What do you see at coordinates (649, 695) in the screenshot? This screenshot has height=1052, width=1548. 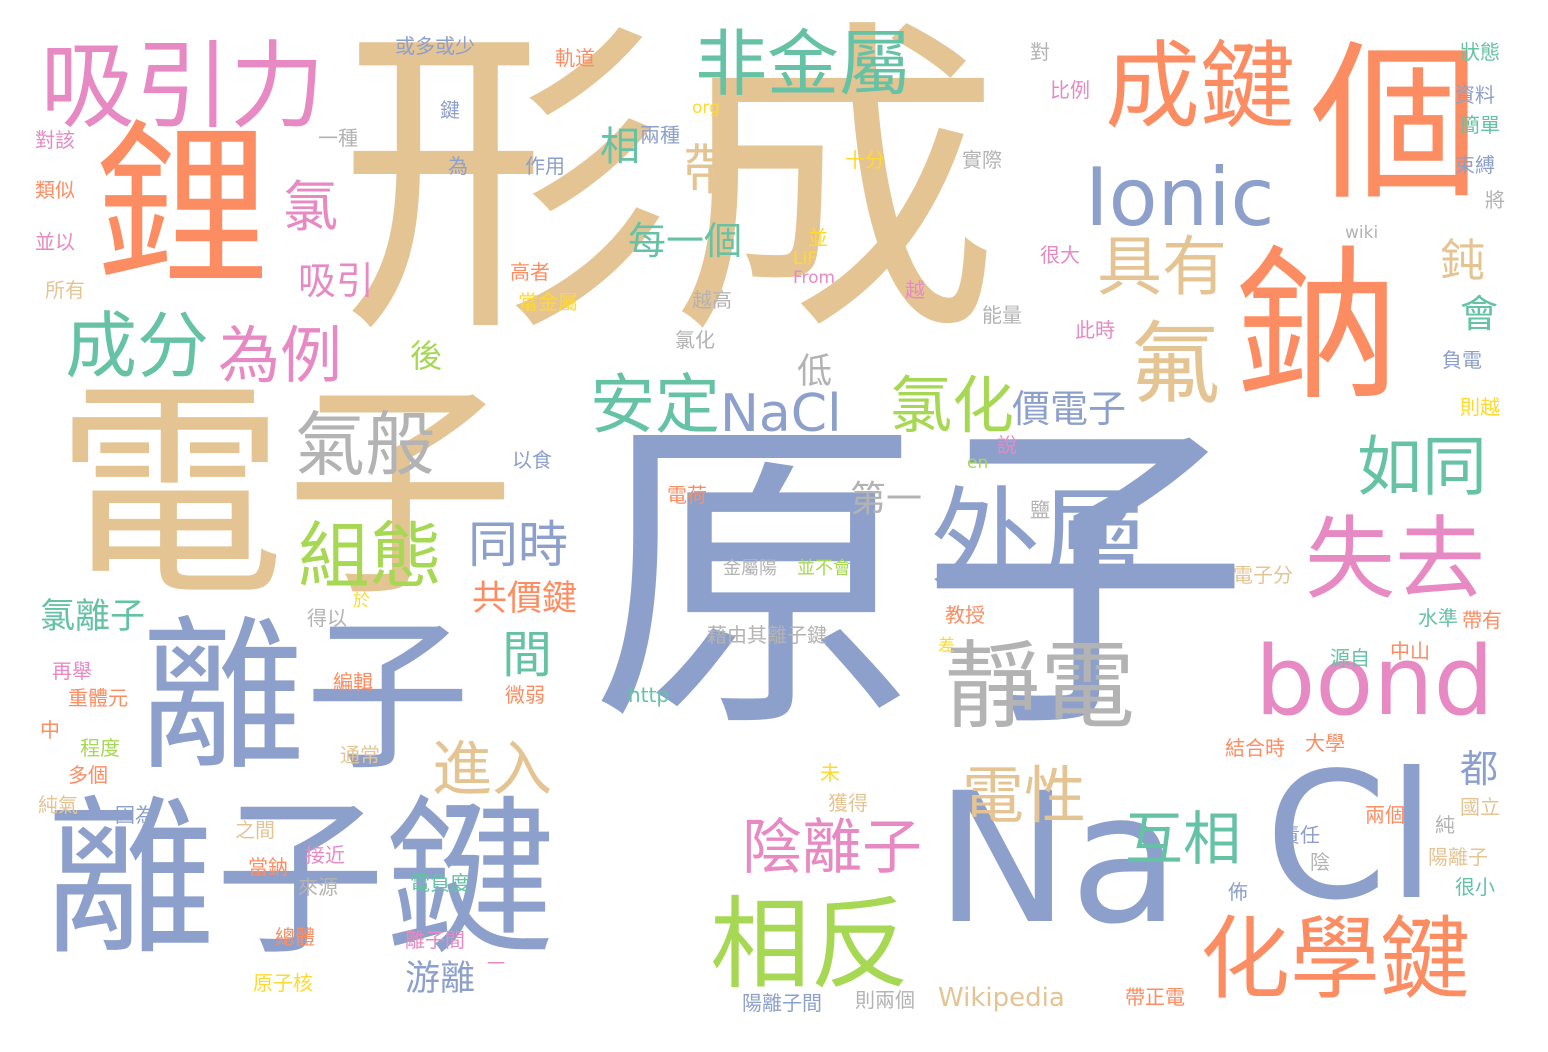 I see `word-http-130: http` at bounding box center [649, 695].